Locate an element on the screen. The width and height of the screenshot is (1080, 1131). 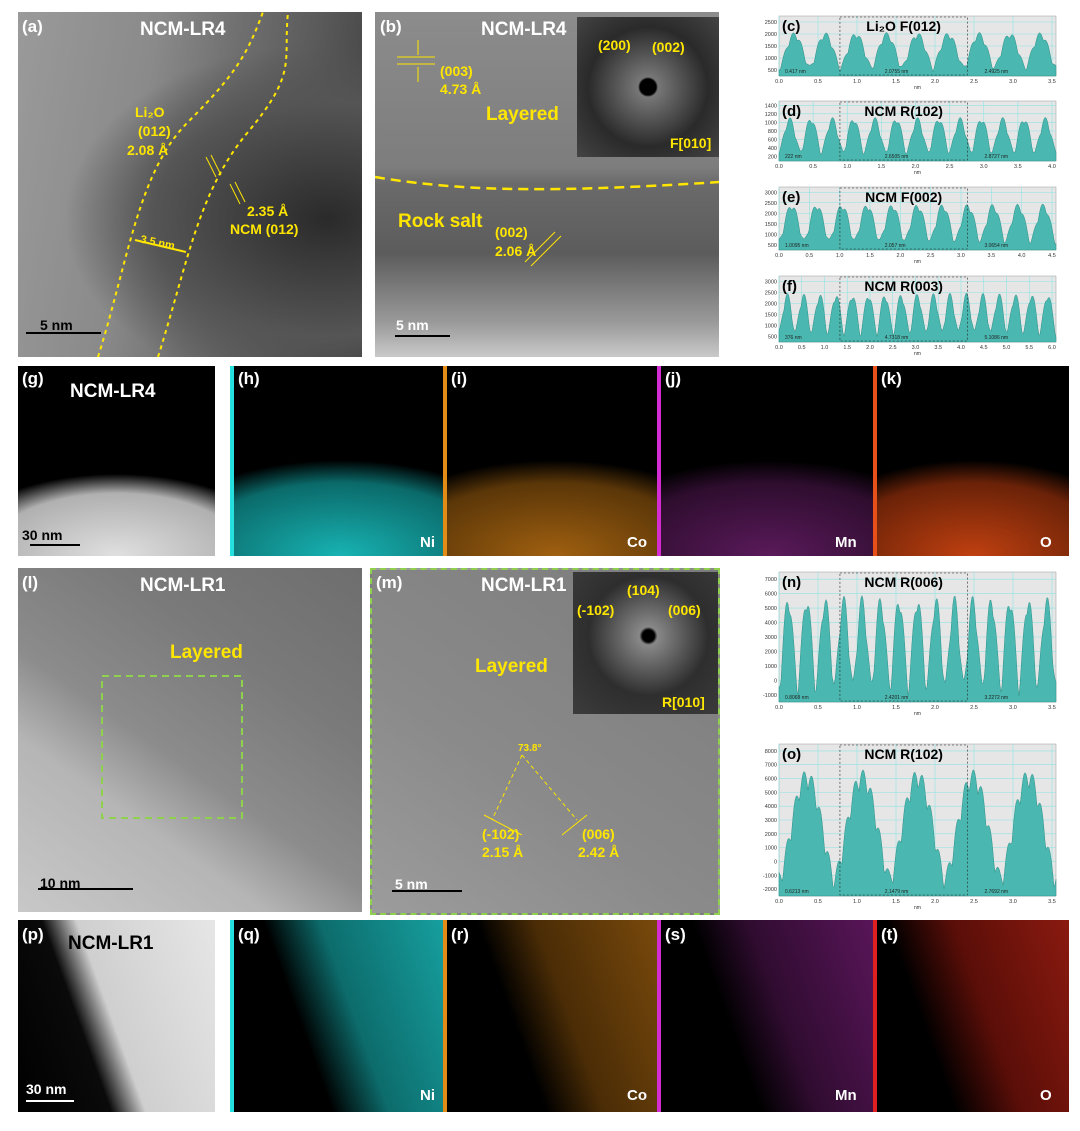
annotation: 73.8° is located at coordinates (530, 748).